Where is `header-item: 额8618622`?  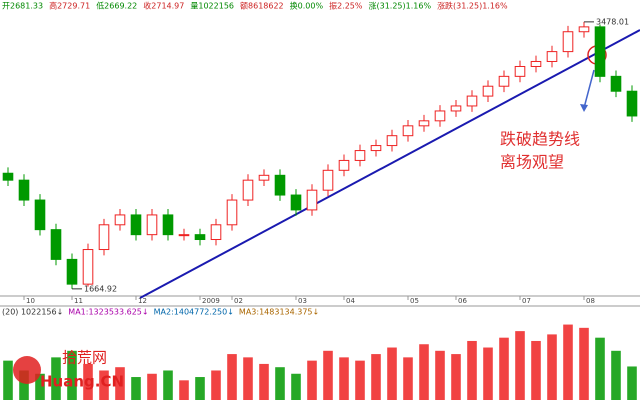 header-item: 额8618622 is located at coordinates (262, 6).